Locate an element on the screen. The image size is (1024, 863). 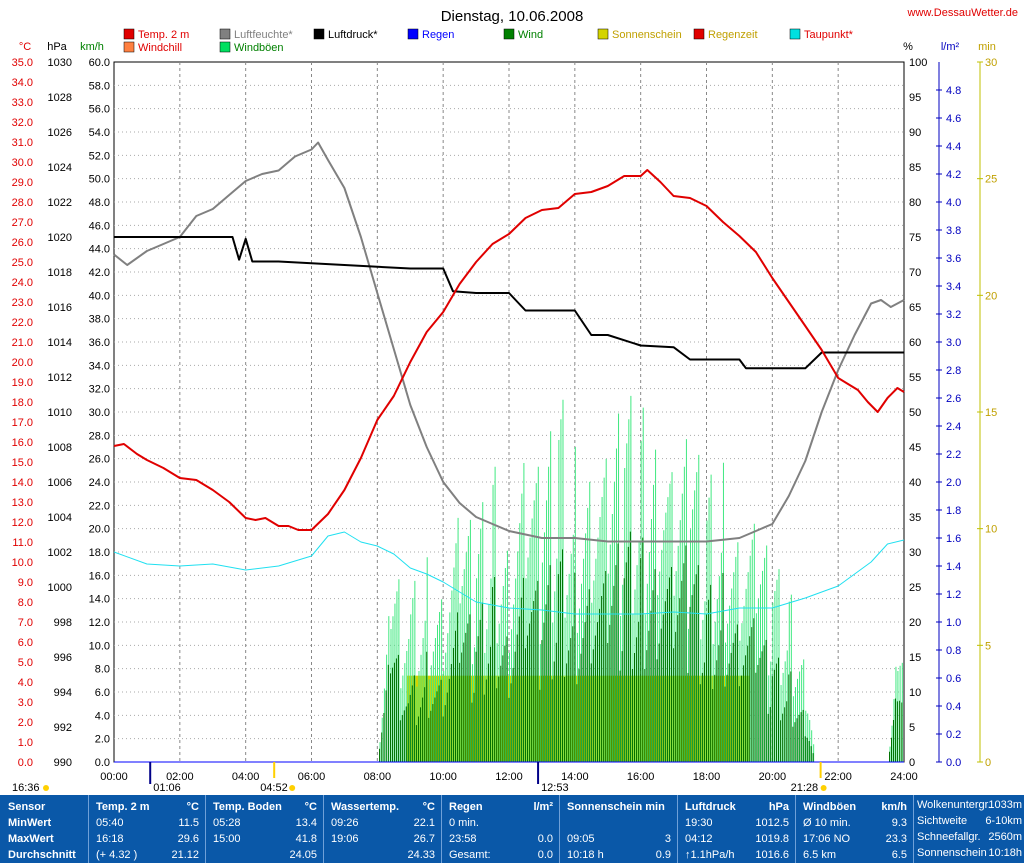
table-value: 1012.5 is located at coordinates (772, 823).